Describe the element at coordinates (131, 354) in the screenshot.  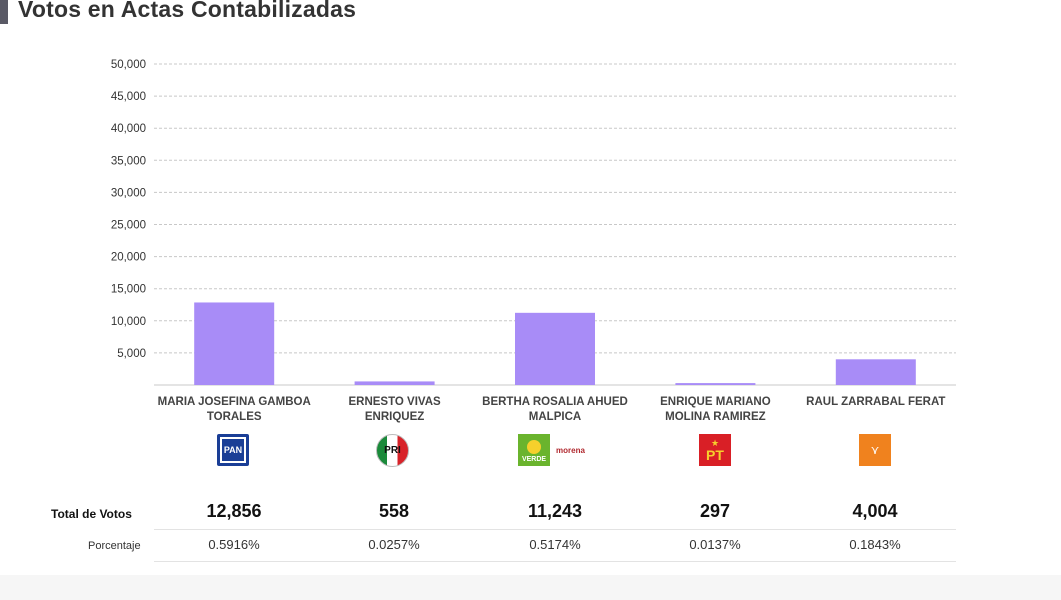
I see `y-tick-label: 5,000` at that location.